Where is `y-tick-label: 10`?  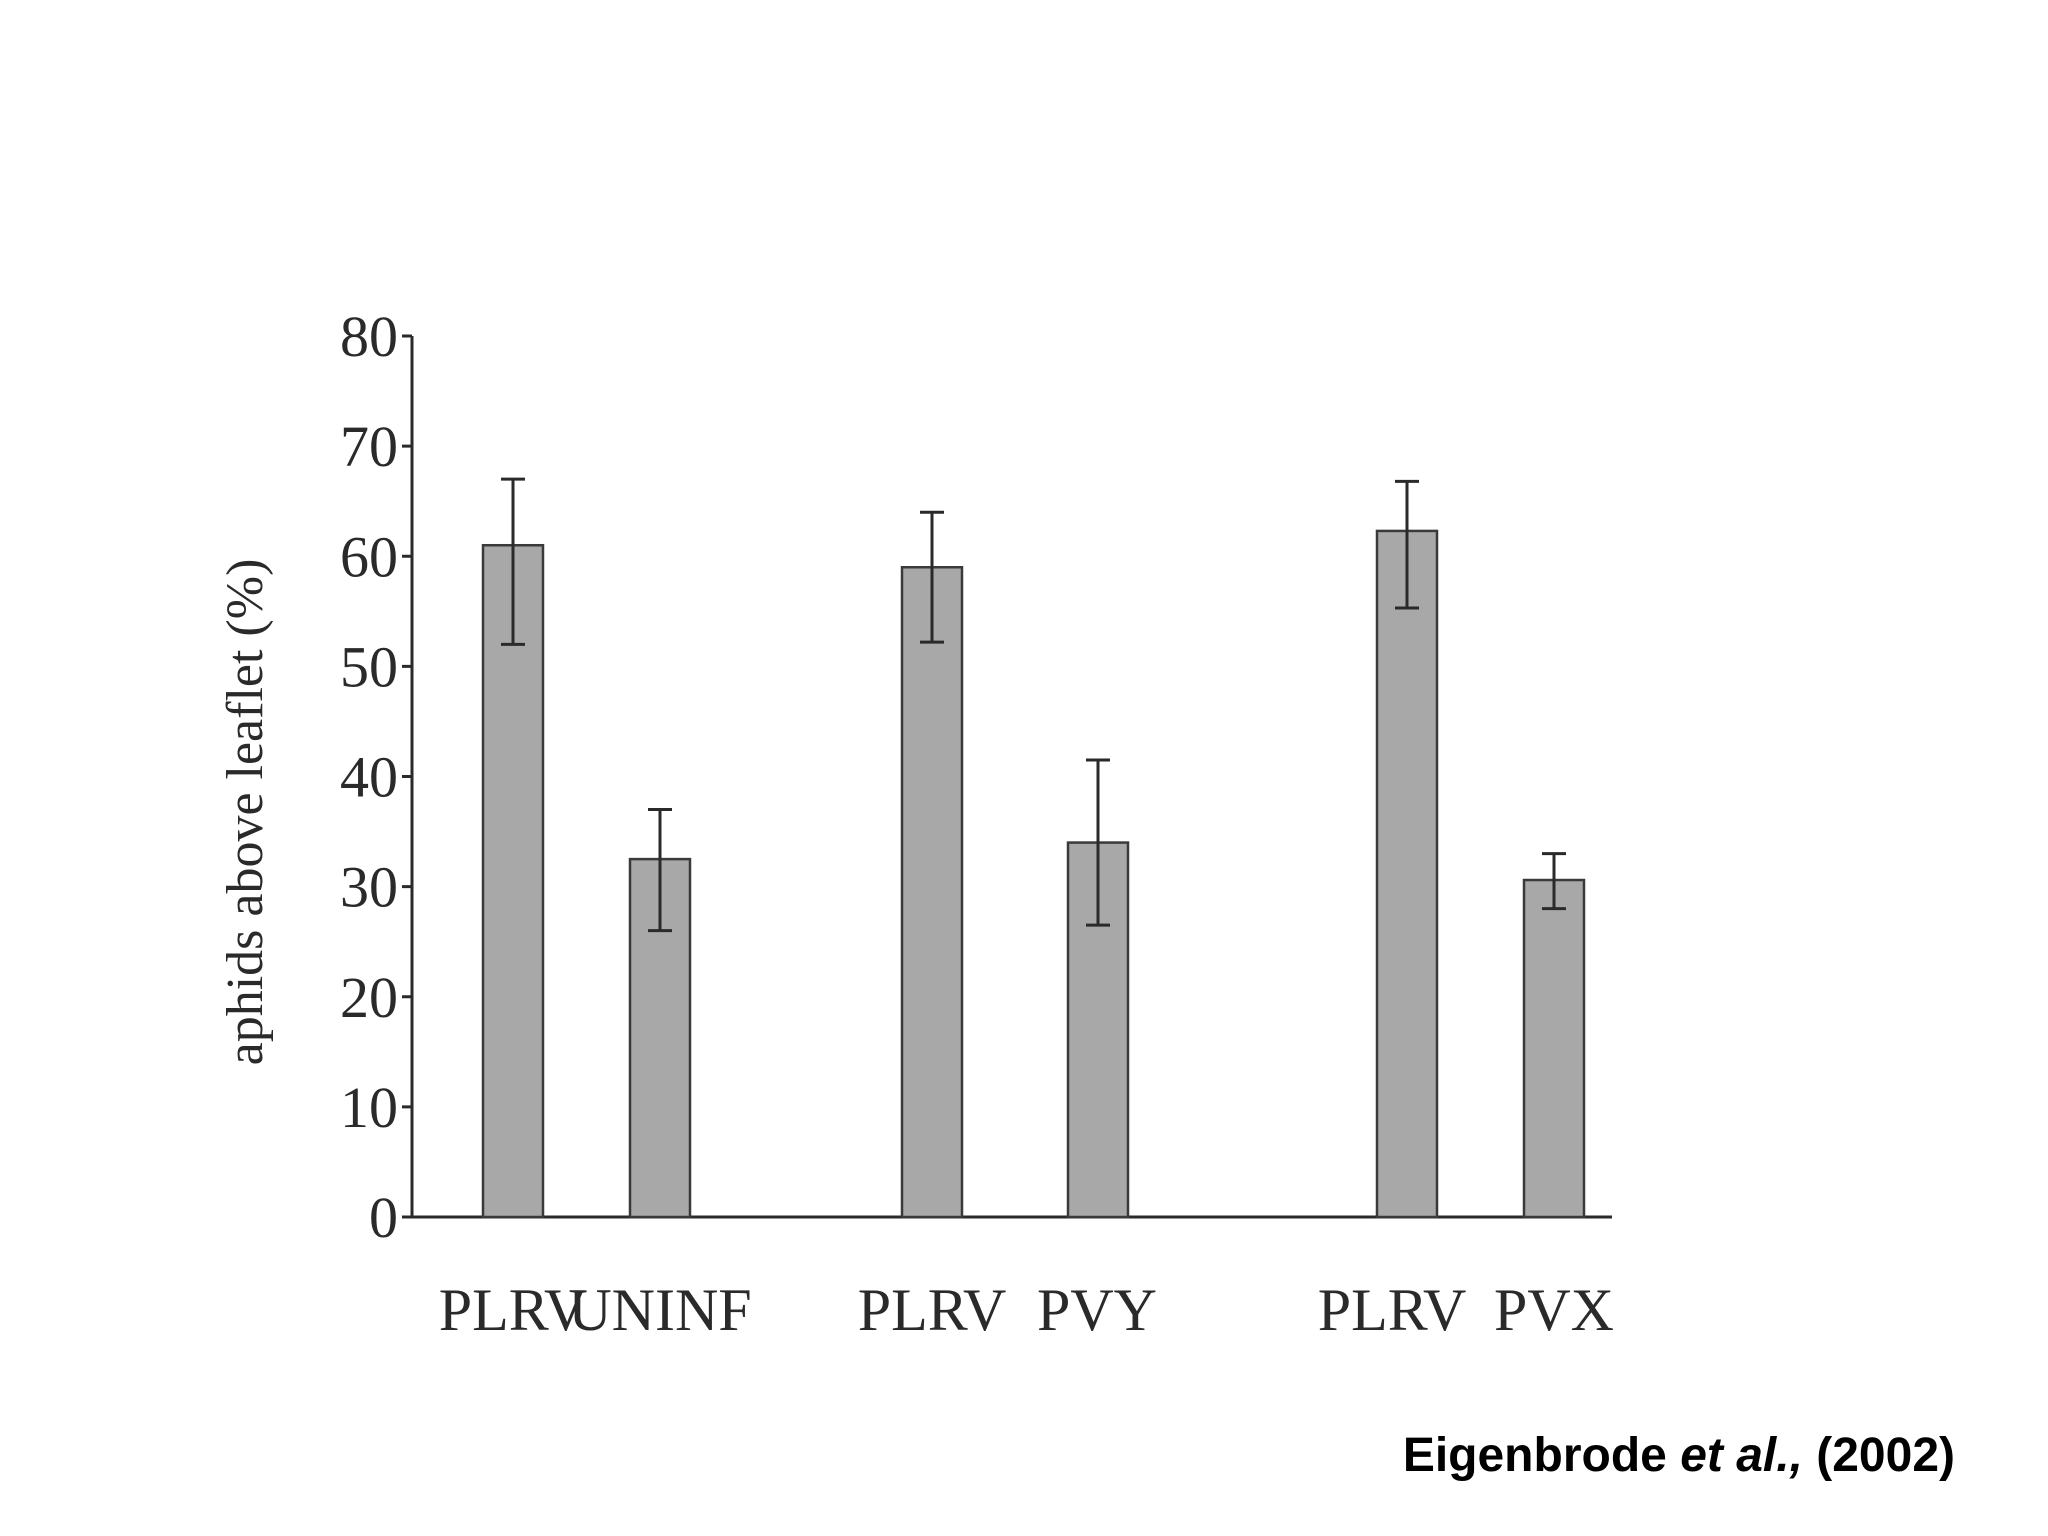
y-tick-label: 10 is located at coordinates (369, 1107).